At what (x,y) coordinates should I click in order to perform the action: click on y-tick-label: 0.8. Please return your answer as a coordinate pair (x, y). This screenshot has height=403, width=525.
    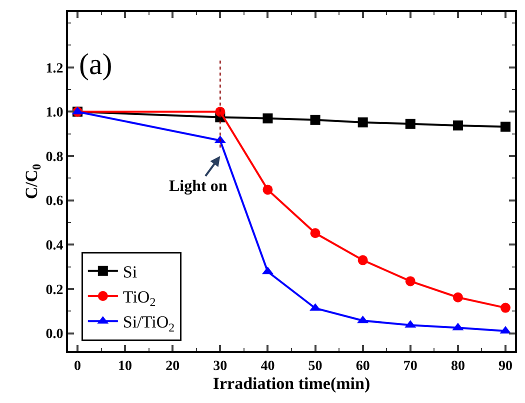
    Looking at the image, I should click on (55, 157).